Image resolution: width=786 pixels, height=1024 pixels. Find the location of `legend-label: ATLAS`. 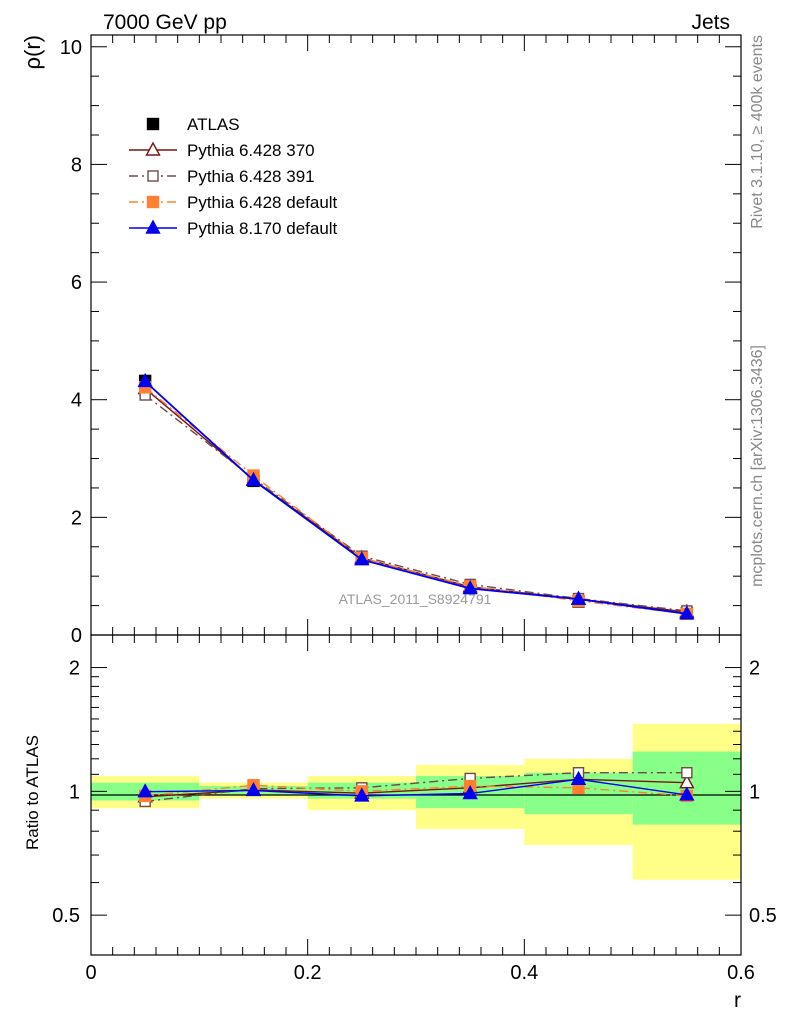

legend-label: ATLAS is located at coordinates (213, 124).